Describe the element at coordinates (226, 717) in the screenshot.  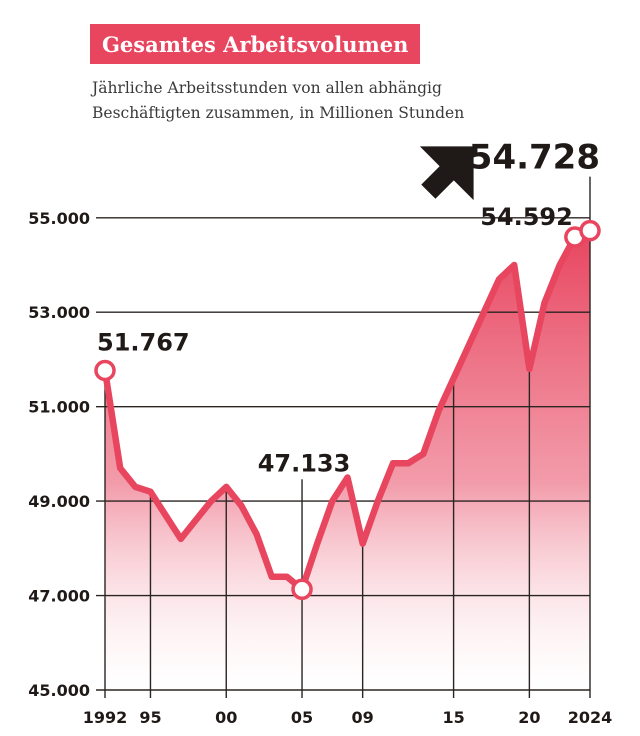
I see `x-tick-label: 00` at that location.